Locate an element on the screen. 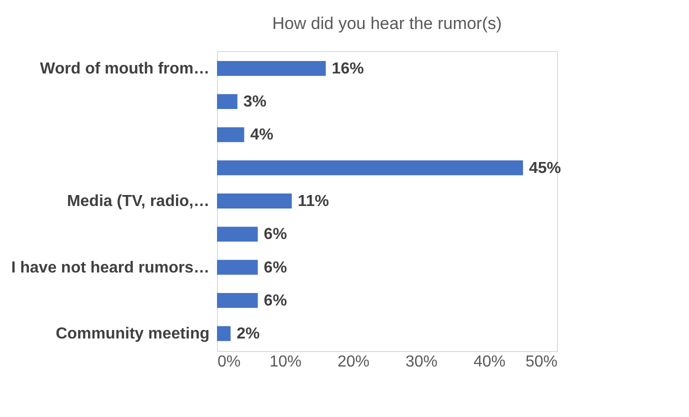  x-tick-label: 40% is located at coordinates (489, 362).